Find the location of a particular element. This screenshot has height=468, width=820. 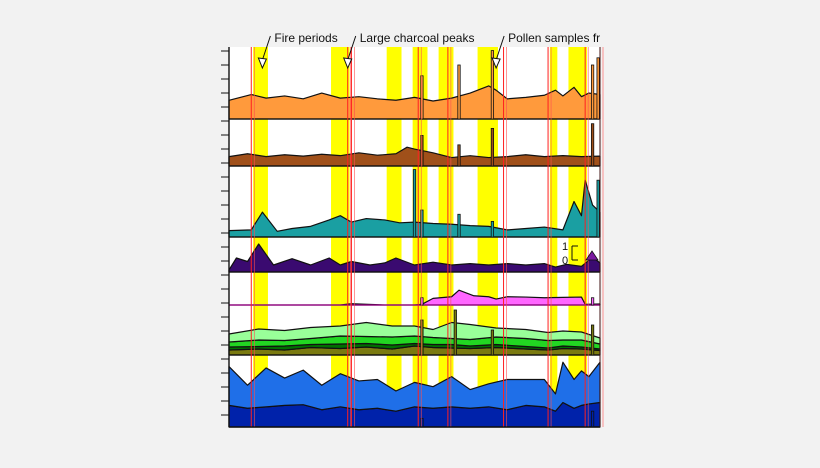

scale-marker is located at coordinates (592, 255).